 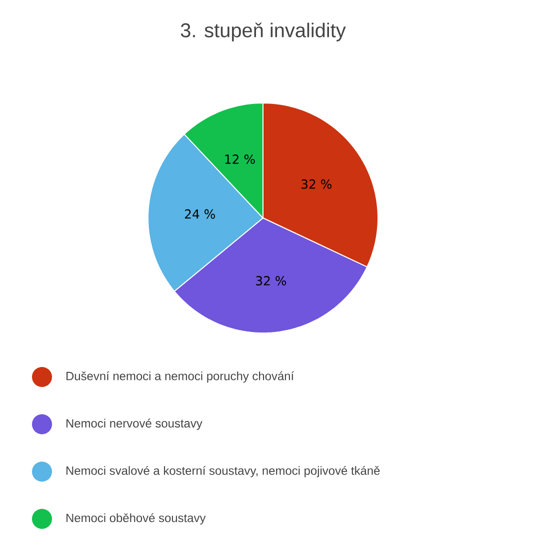 I want to click on data-label: 12 %, so click(x=240, y=159).